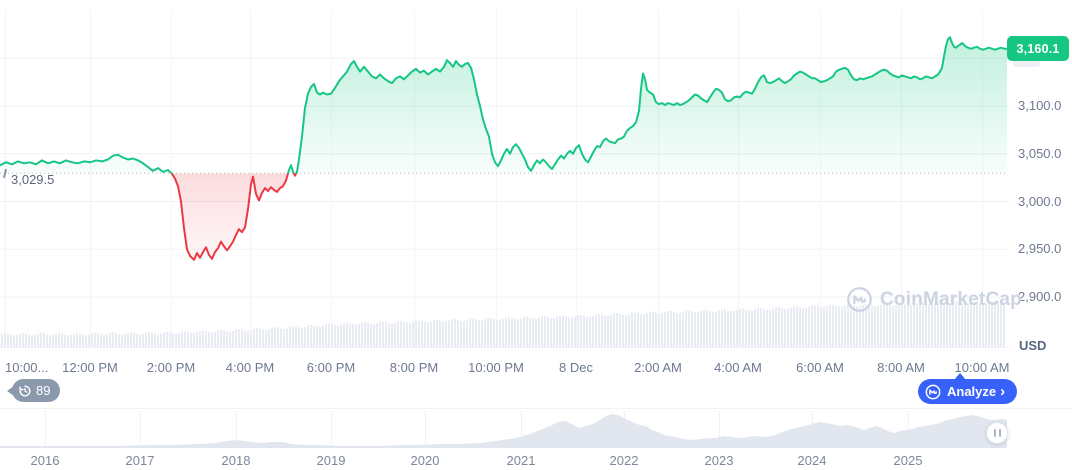 Image resolution: width=1072 pixels, height=470 pixels. Describe the element at coordinates (45, 460) in the screenshot. I see `navigator-year-label: 2016` at that location.